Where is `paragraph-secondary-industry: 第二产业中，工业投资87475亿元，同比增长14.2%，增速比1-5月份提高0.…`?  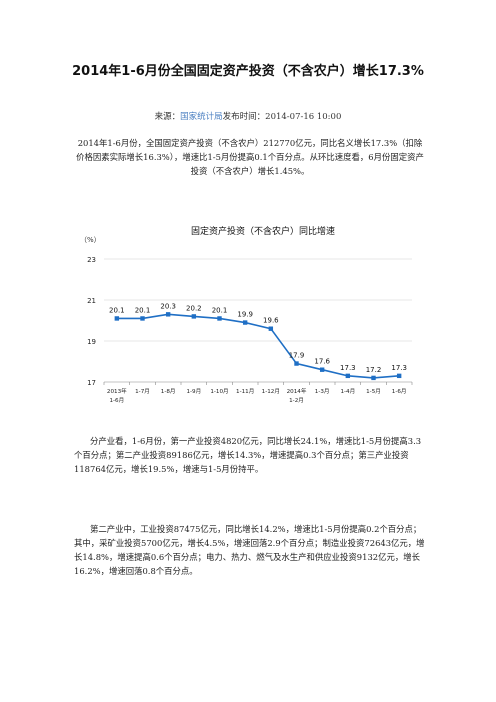 paragraph-secondary-industry: 第二产业中，工业投资87475亿元，同比增长14.2%，增速比1-5月份提高0.… is located at coordinates (249, 550).